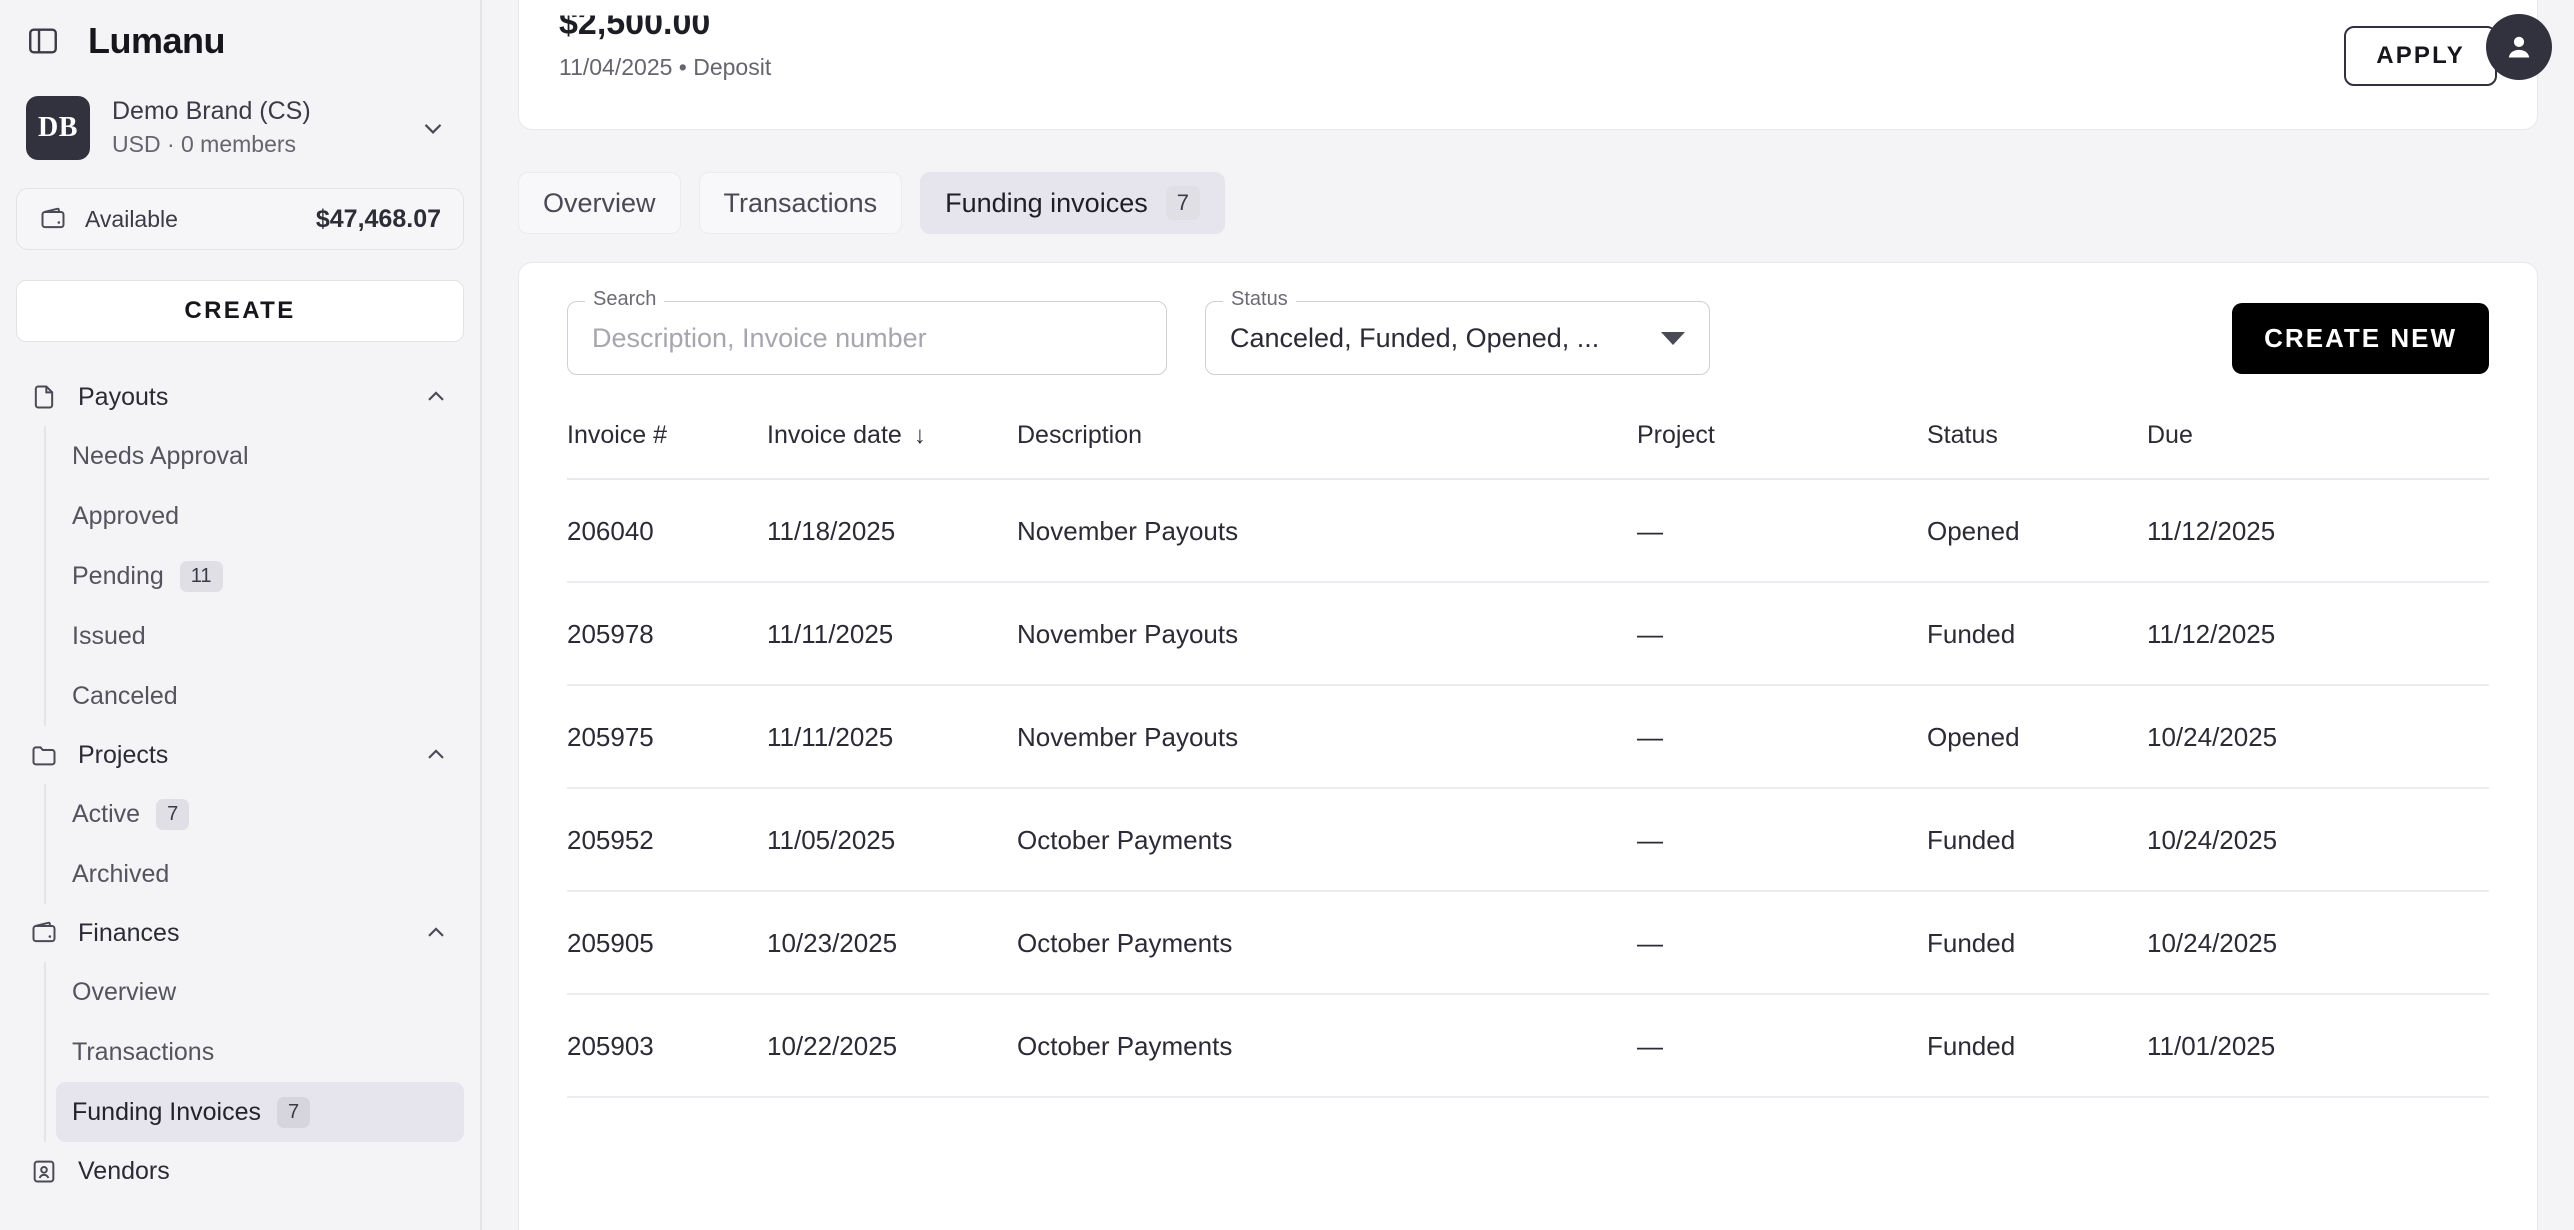  What do you see at coordinates (43, 41) in the screenshot?
I see `toggle-sidebar-icon` at bounding box center [43, 41].